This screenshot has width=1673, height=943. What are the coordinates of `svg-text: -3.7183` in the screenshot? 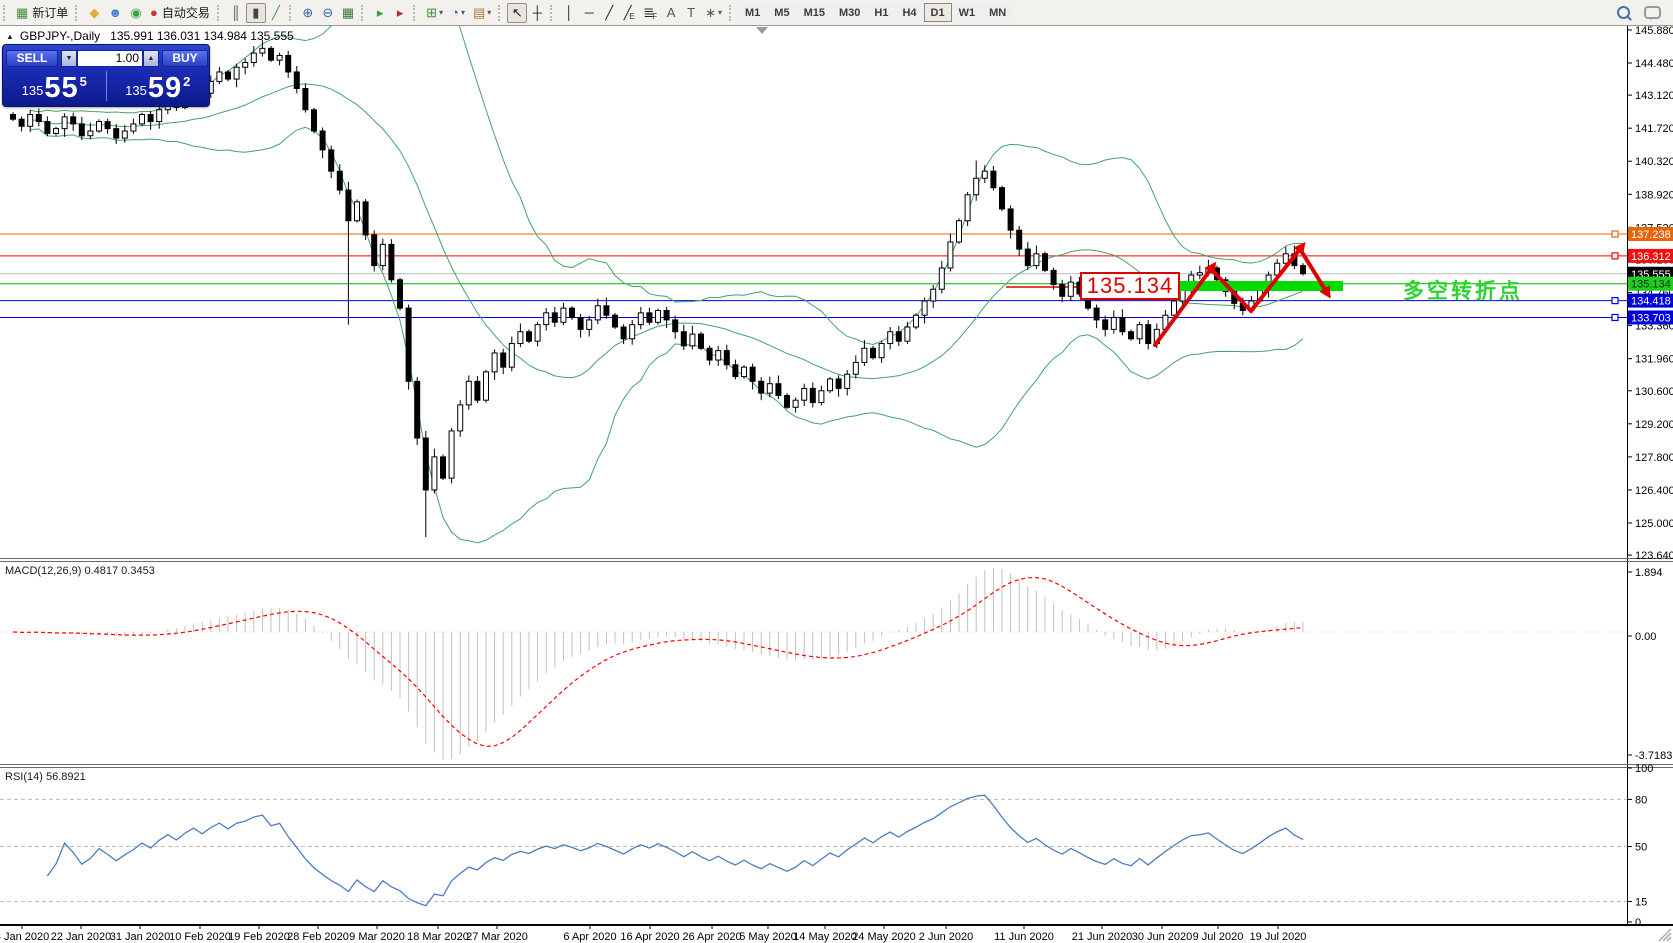 It's located at (1653, 756).